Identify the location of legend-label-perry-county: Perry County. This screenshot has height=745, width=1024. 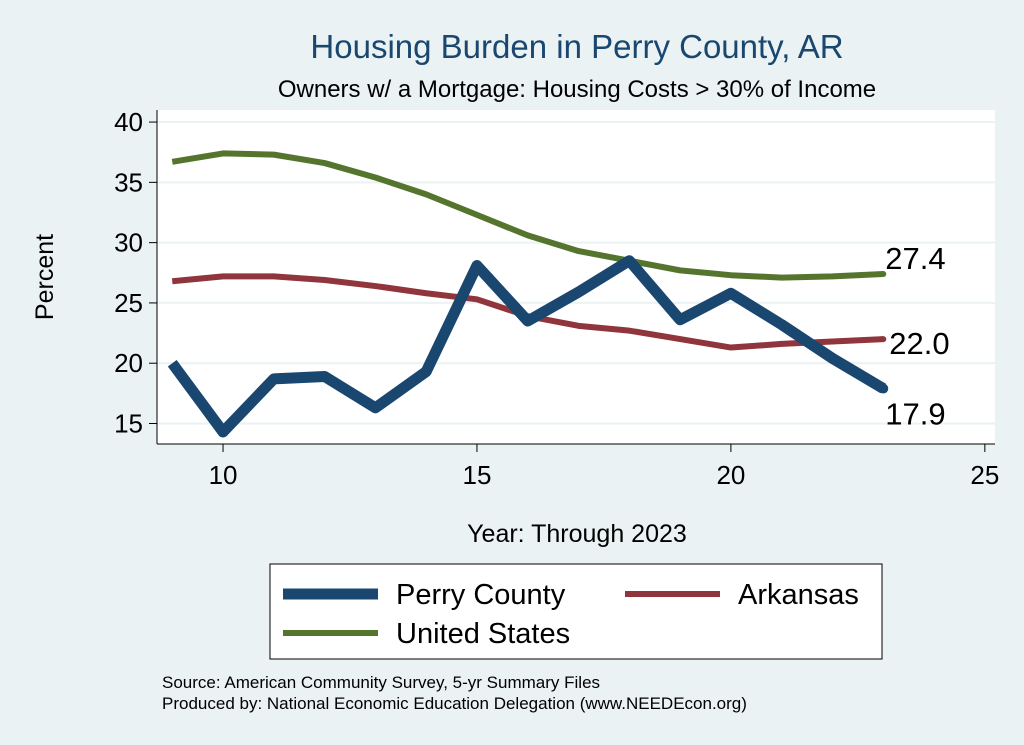
(481, 595).